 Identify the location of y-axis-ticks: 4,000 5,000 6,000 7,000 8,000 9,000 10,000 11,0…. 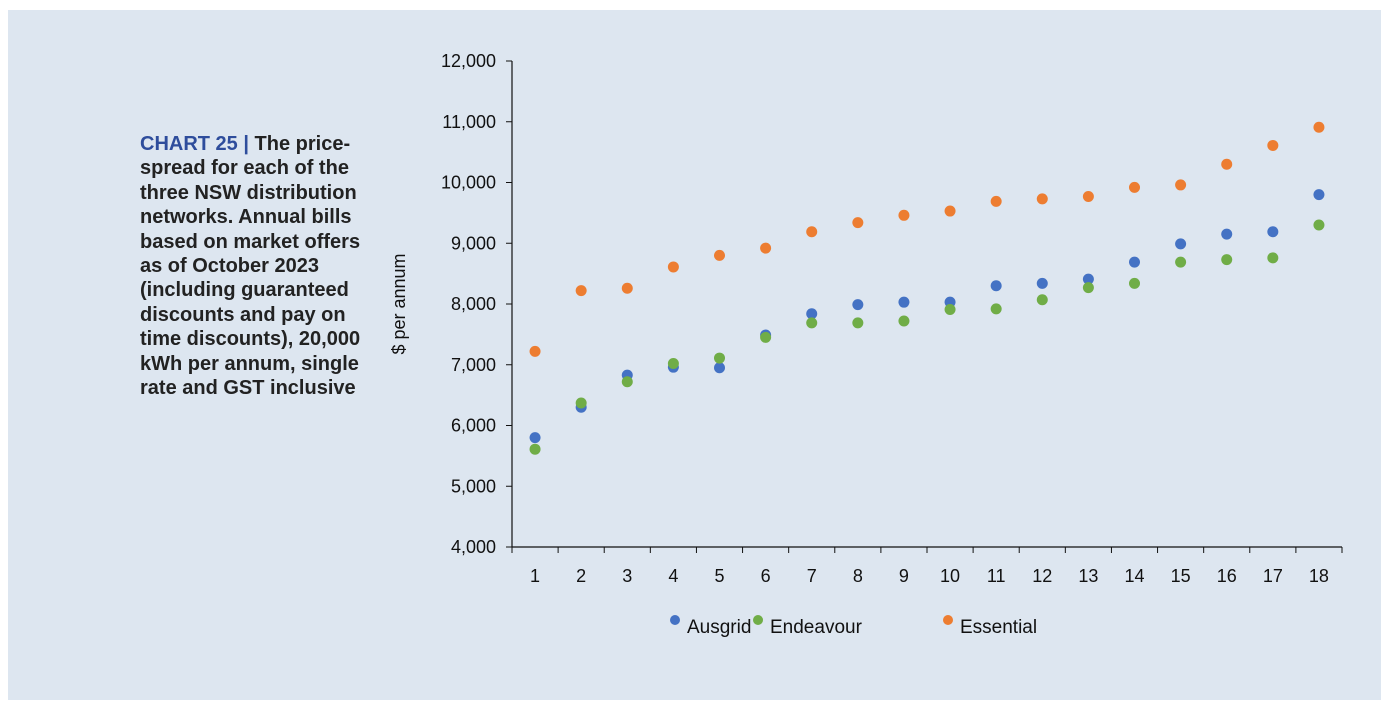
(476, 304).